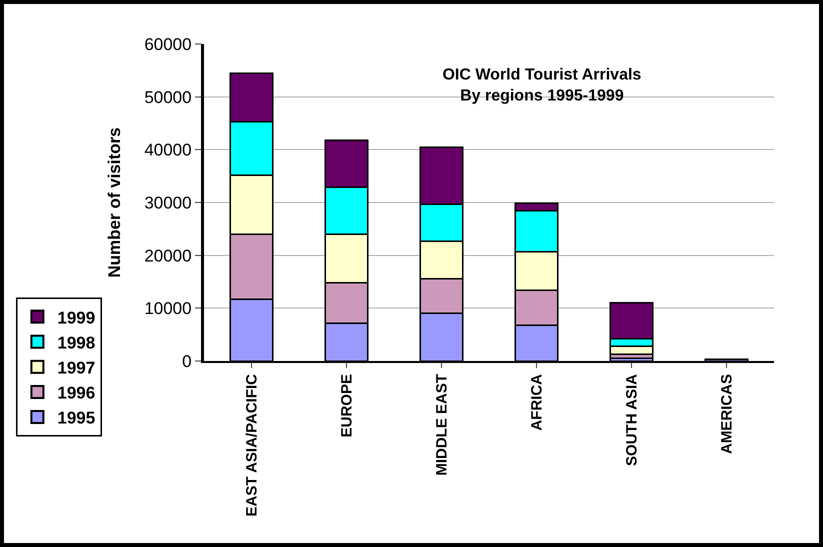 The width and height of the screenshot is (823, 547). I want to click on y-axis-title: Number of visitors, so click(114, 202).